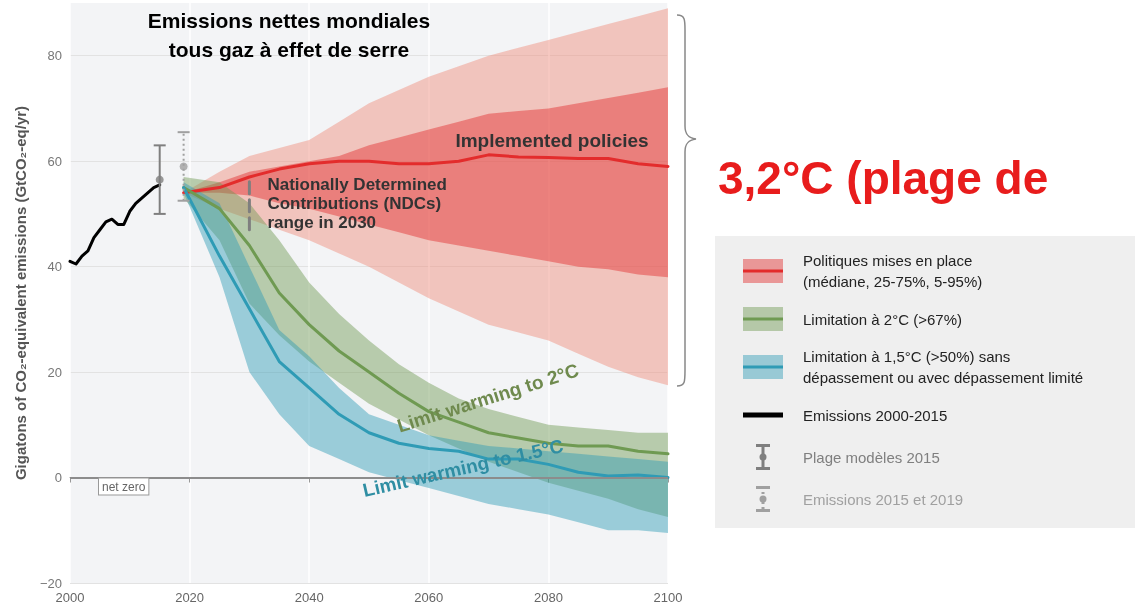  What do you see at coordinates (426, 174) in the screenshot?
I see `line-series` at bounding box center [426, 174].